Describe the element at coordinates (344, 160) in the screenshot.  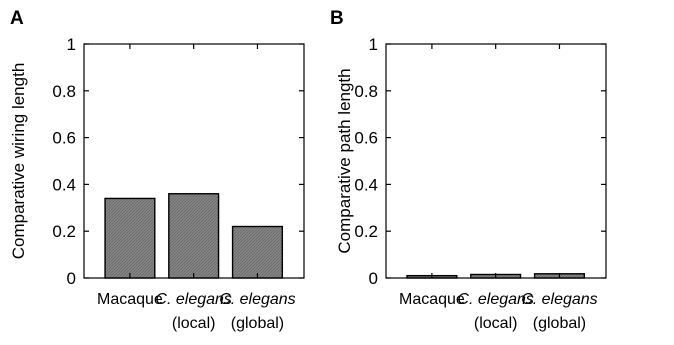
I see `y-axis-label: Comparative path length` at that location.